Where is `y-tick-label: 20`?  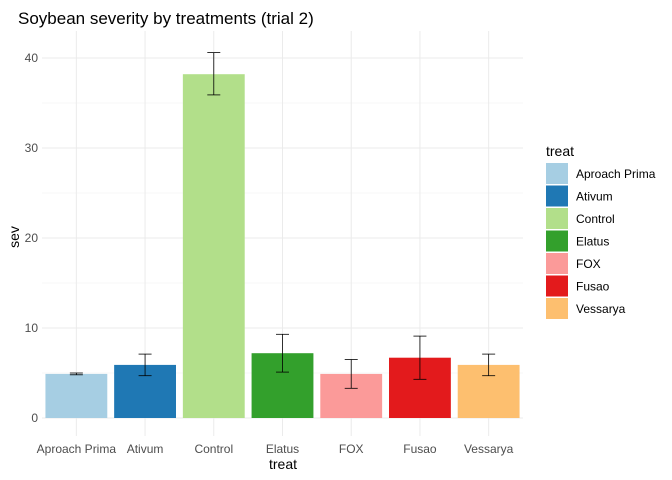 y-tick-label: 20 is located at coordinates (32, 238).